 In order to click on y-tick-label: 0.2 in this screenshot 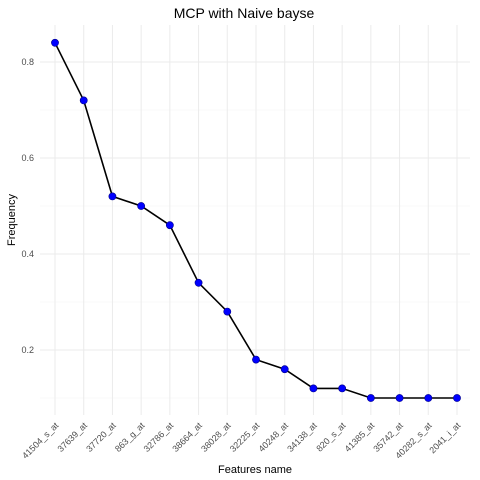, I will do `click(27, 350)`.